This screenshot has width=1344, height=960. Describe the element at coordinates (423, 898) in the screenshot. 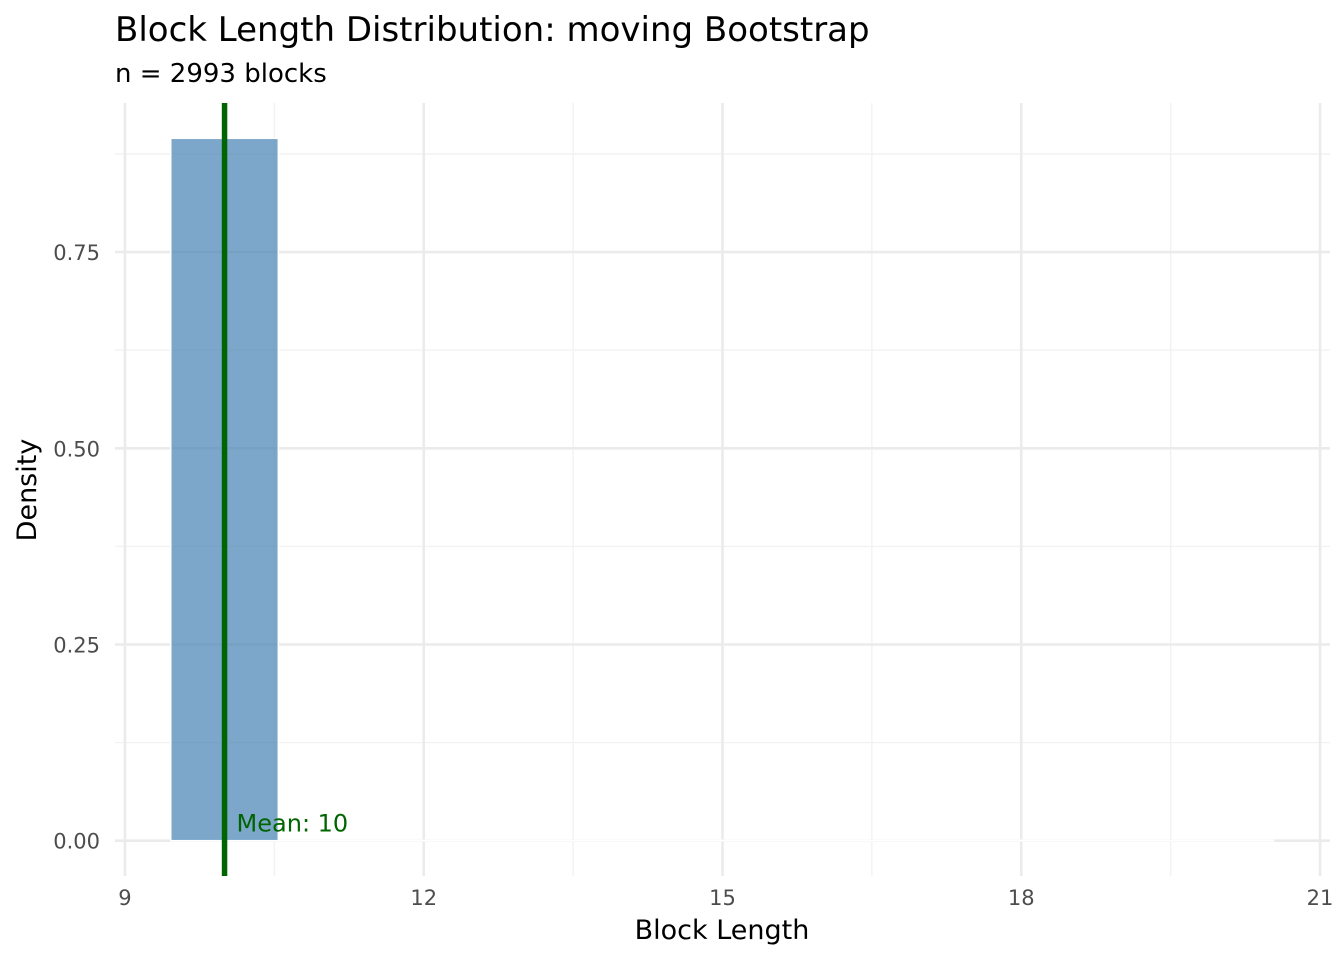

I see `x-tick-label: 12` at that location.